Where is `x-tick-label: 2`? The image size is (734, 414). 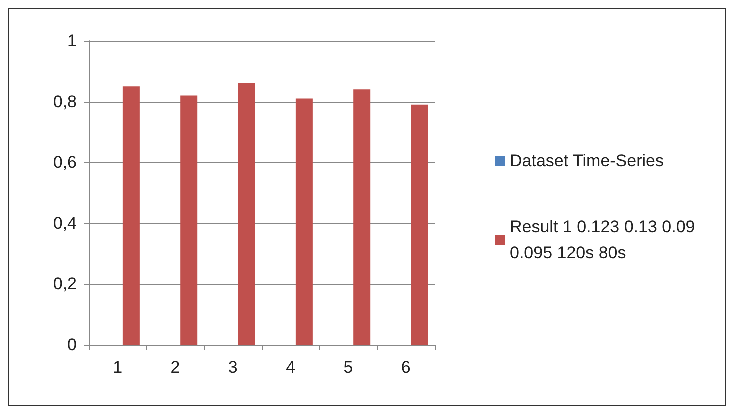 x-tick-label: 2 is located at coordinates (175, 367).